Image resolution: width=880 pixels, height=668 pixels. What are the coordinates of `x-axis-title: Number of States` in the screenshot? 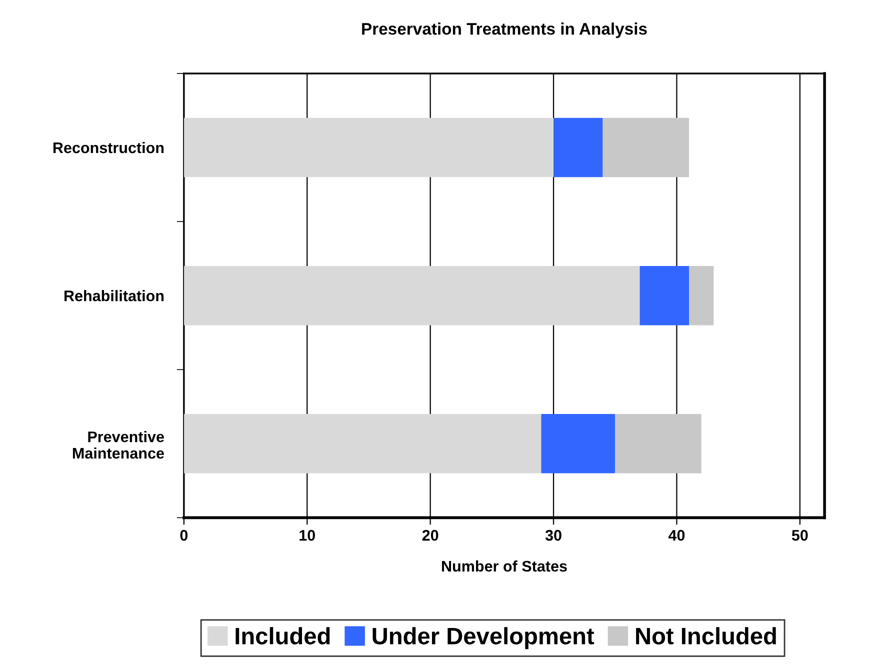 It's located at (504, 566).